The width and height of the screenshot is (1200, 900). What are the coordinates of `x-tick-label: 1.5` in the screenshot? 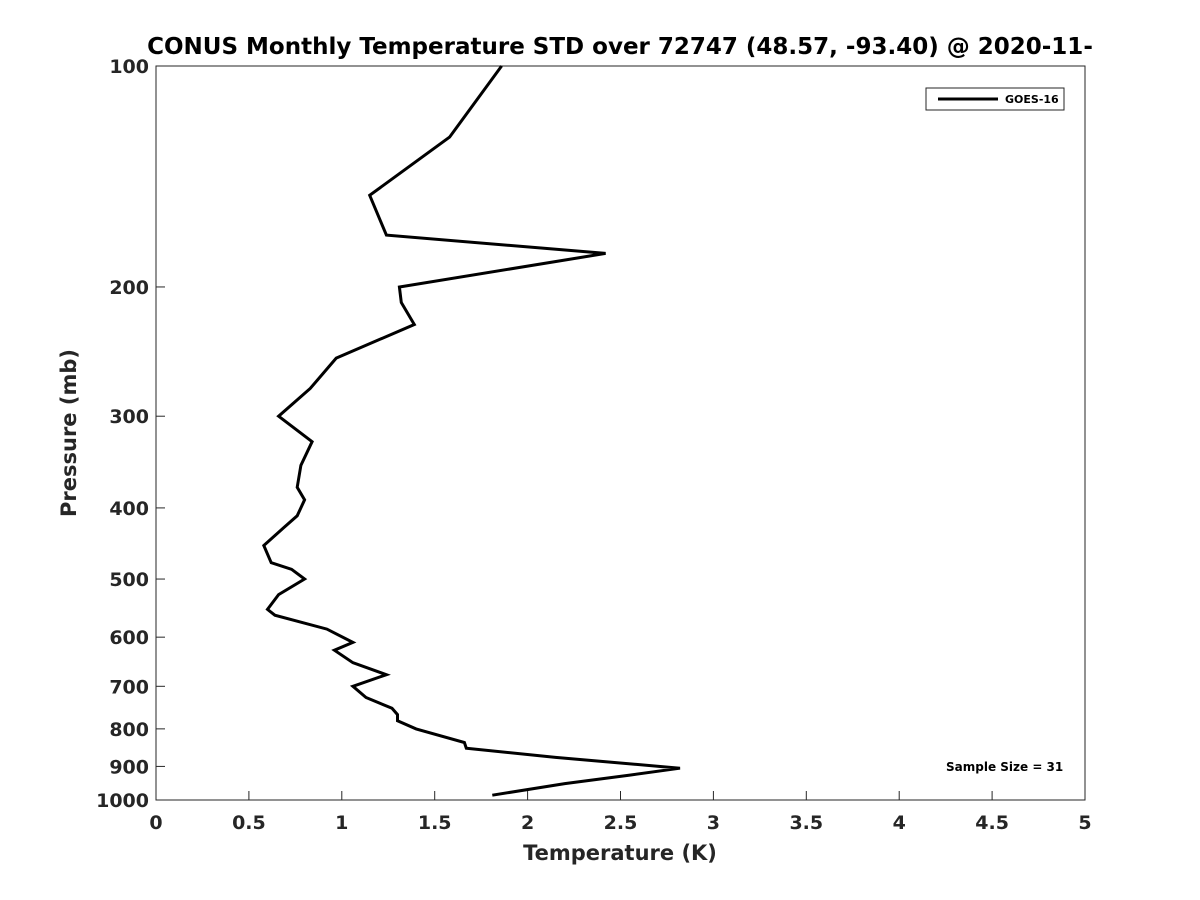 It's located at (435, 823).